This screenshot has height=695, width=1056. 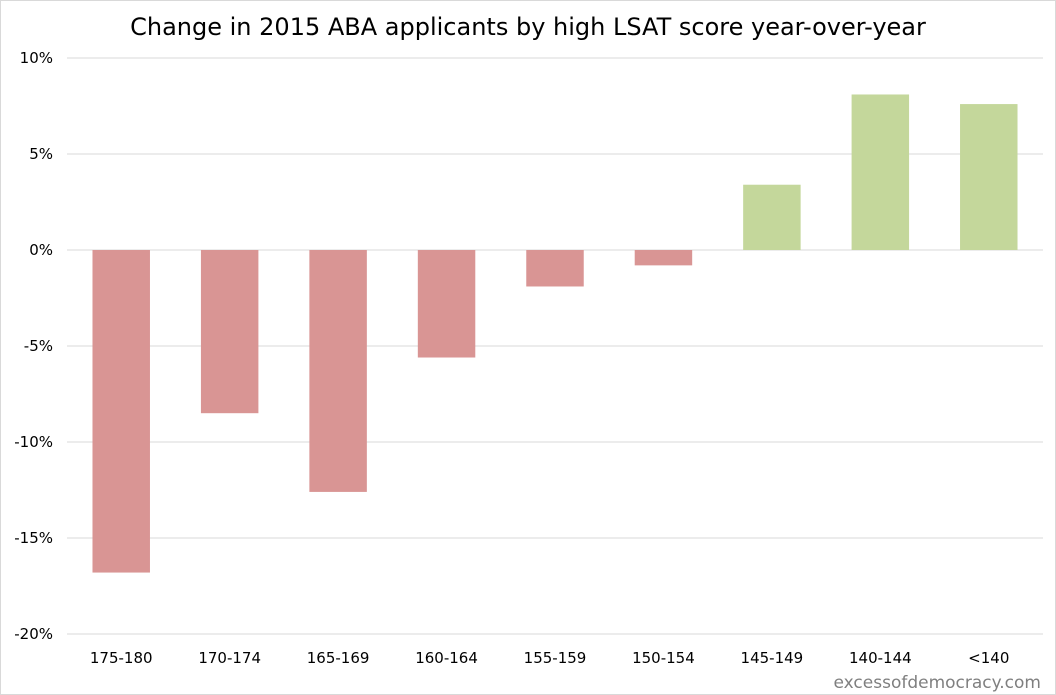 I want to click on x-tick-label: 175-180, so click(x=121, y=658).